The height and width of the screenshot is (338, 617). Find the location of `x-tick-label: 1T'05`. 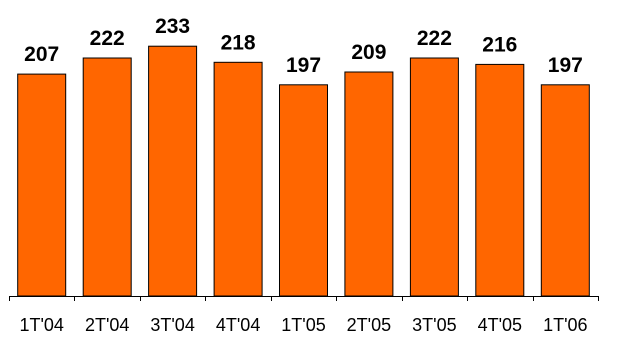

x-tick-label: 1T'05 is located at coordinates (303, 325).